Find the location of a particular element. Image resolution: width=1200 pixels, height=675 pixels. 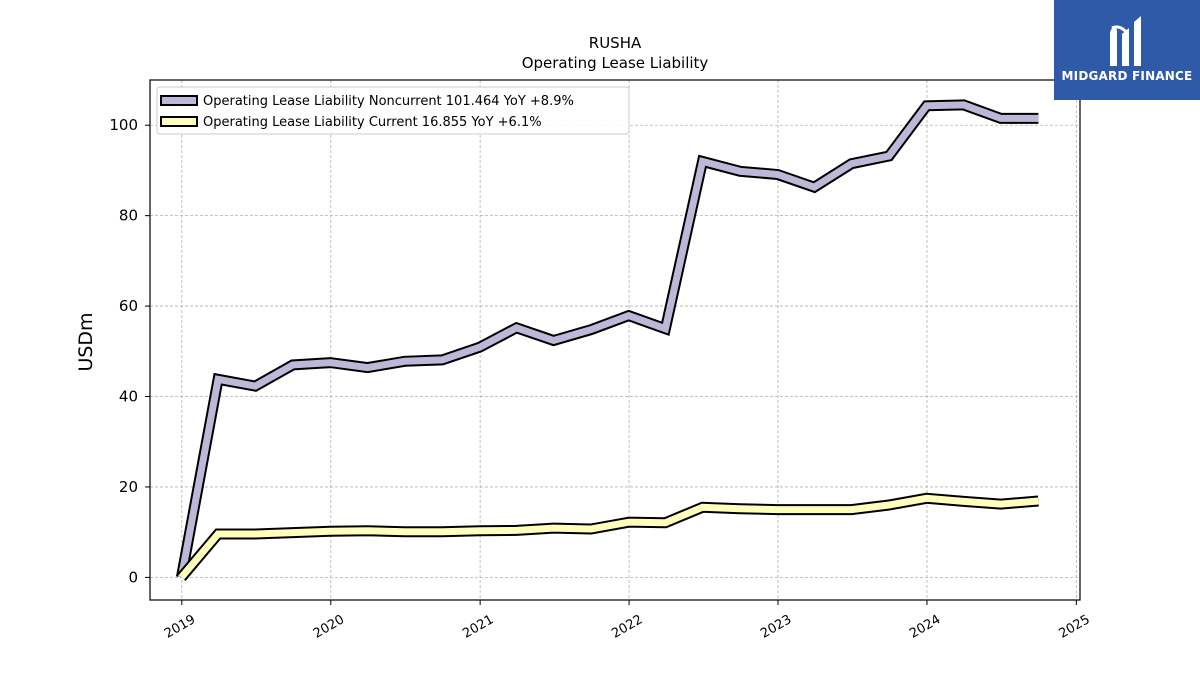

y-tick-label: 40 is located at coordinates (128, 397).